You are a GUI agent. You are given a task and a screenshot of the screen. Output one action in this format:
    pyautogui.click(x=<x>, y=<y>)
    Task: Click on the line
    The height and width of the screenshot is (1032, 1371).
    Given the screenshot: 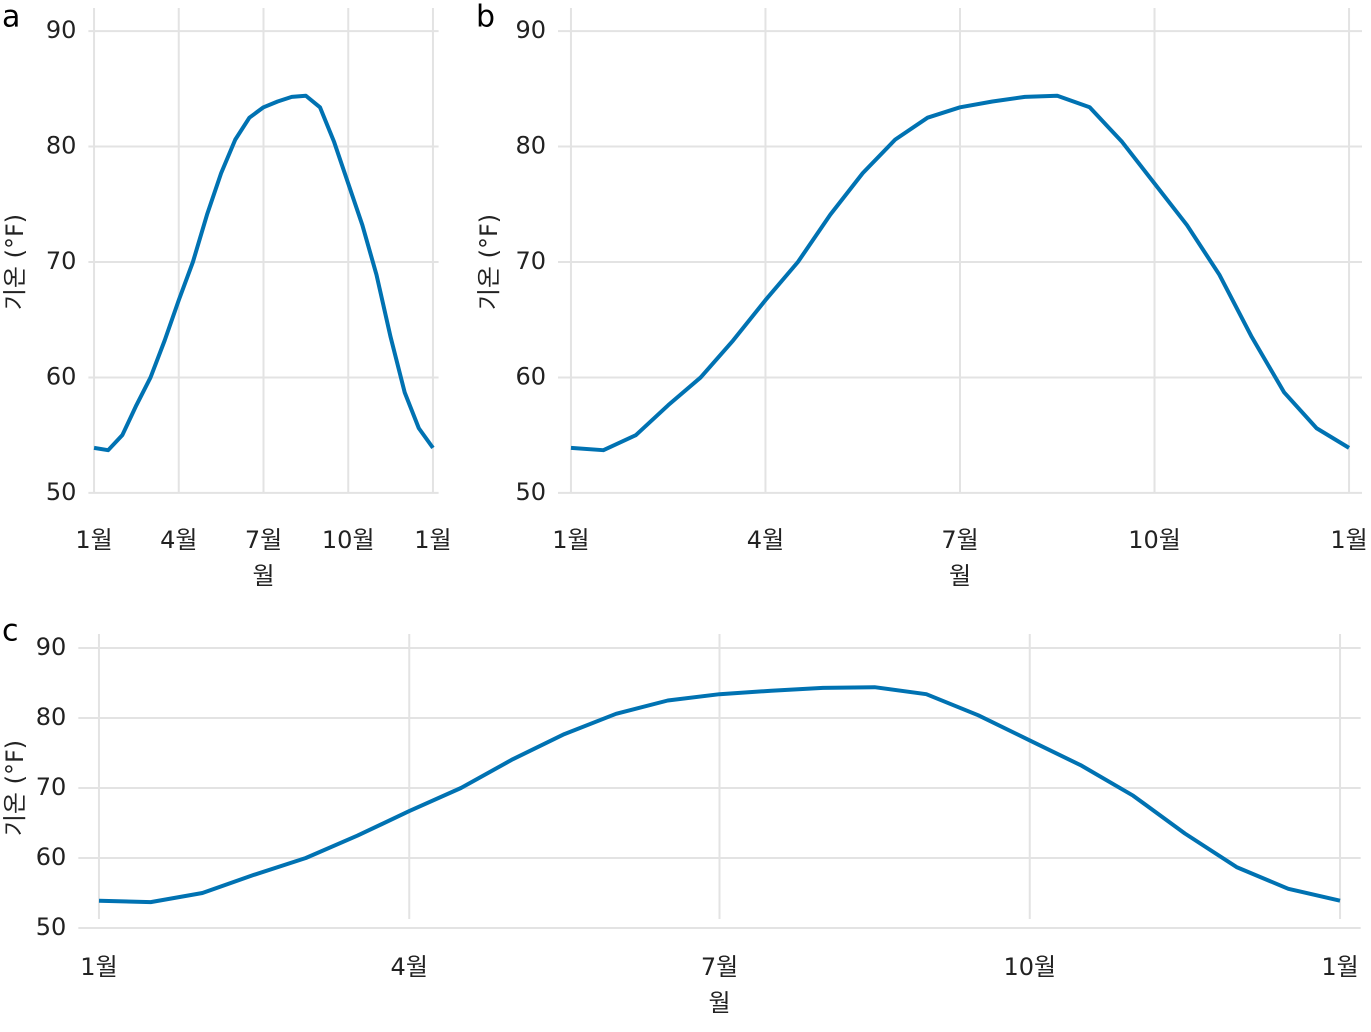 What is the action you would take?
    pyautogui.click(x=264, y=273)
    